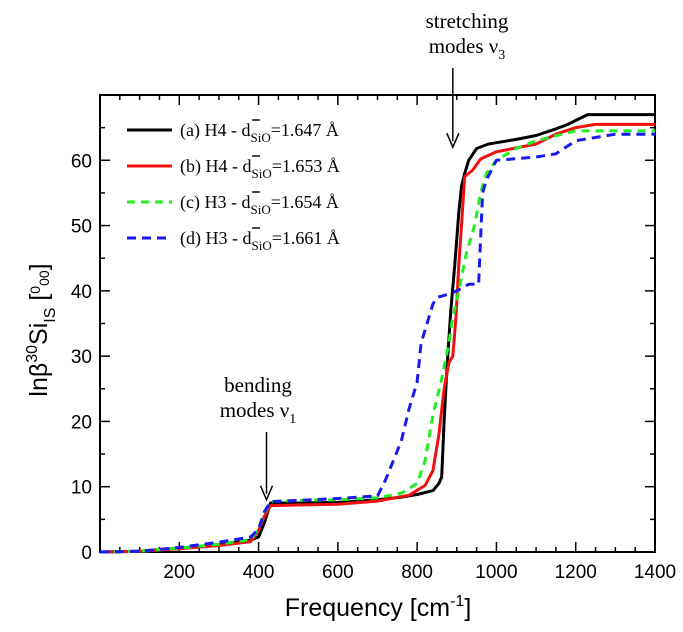 Image resolution: width=683 pixels, height=632 pixels. I want to click on x-axis-label-sup: -1, so click(457, 601).